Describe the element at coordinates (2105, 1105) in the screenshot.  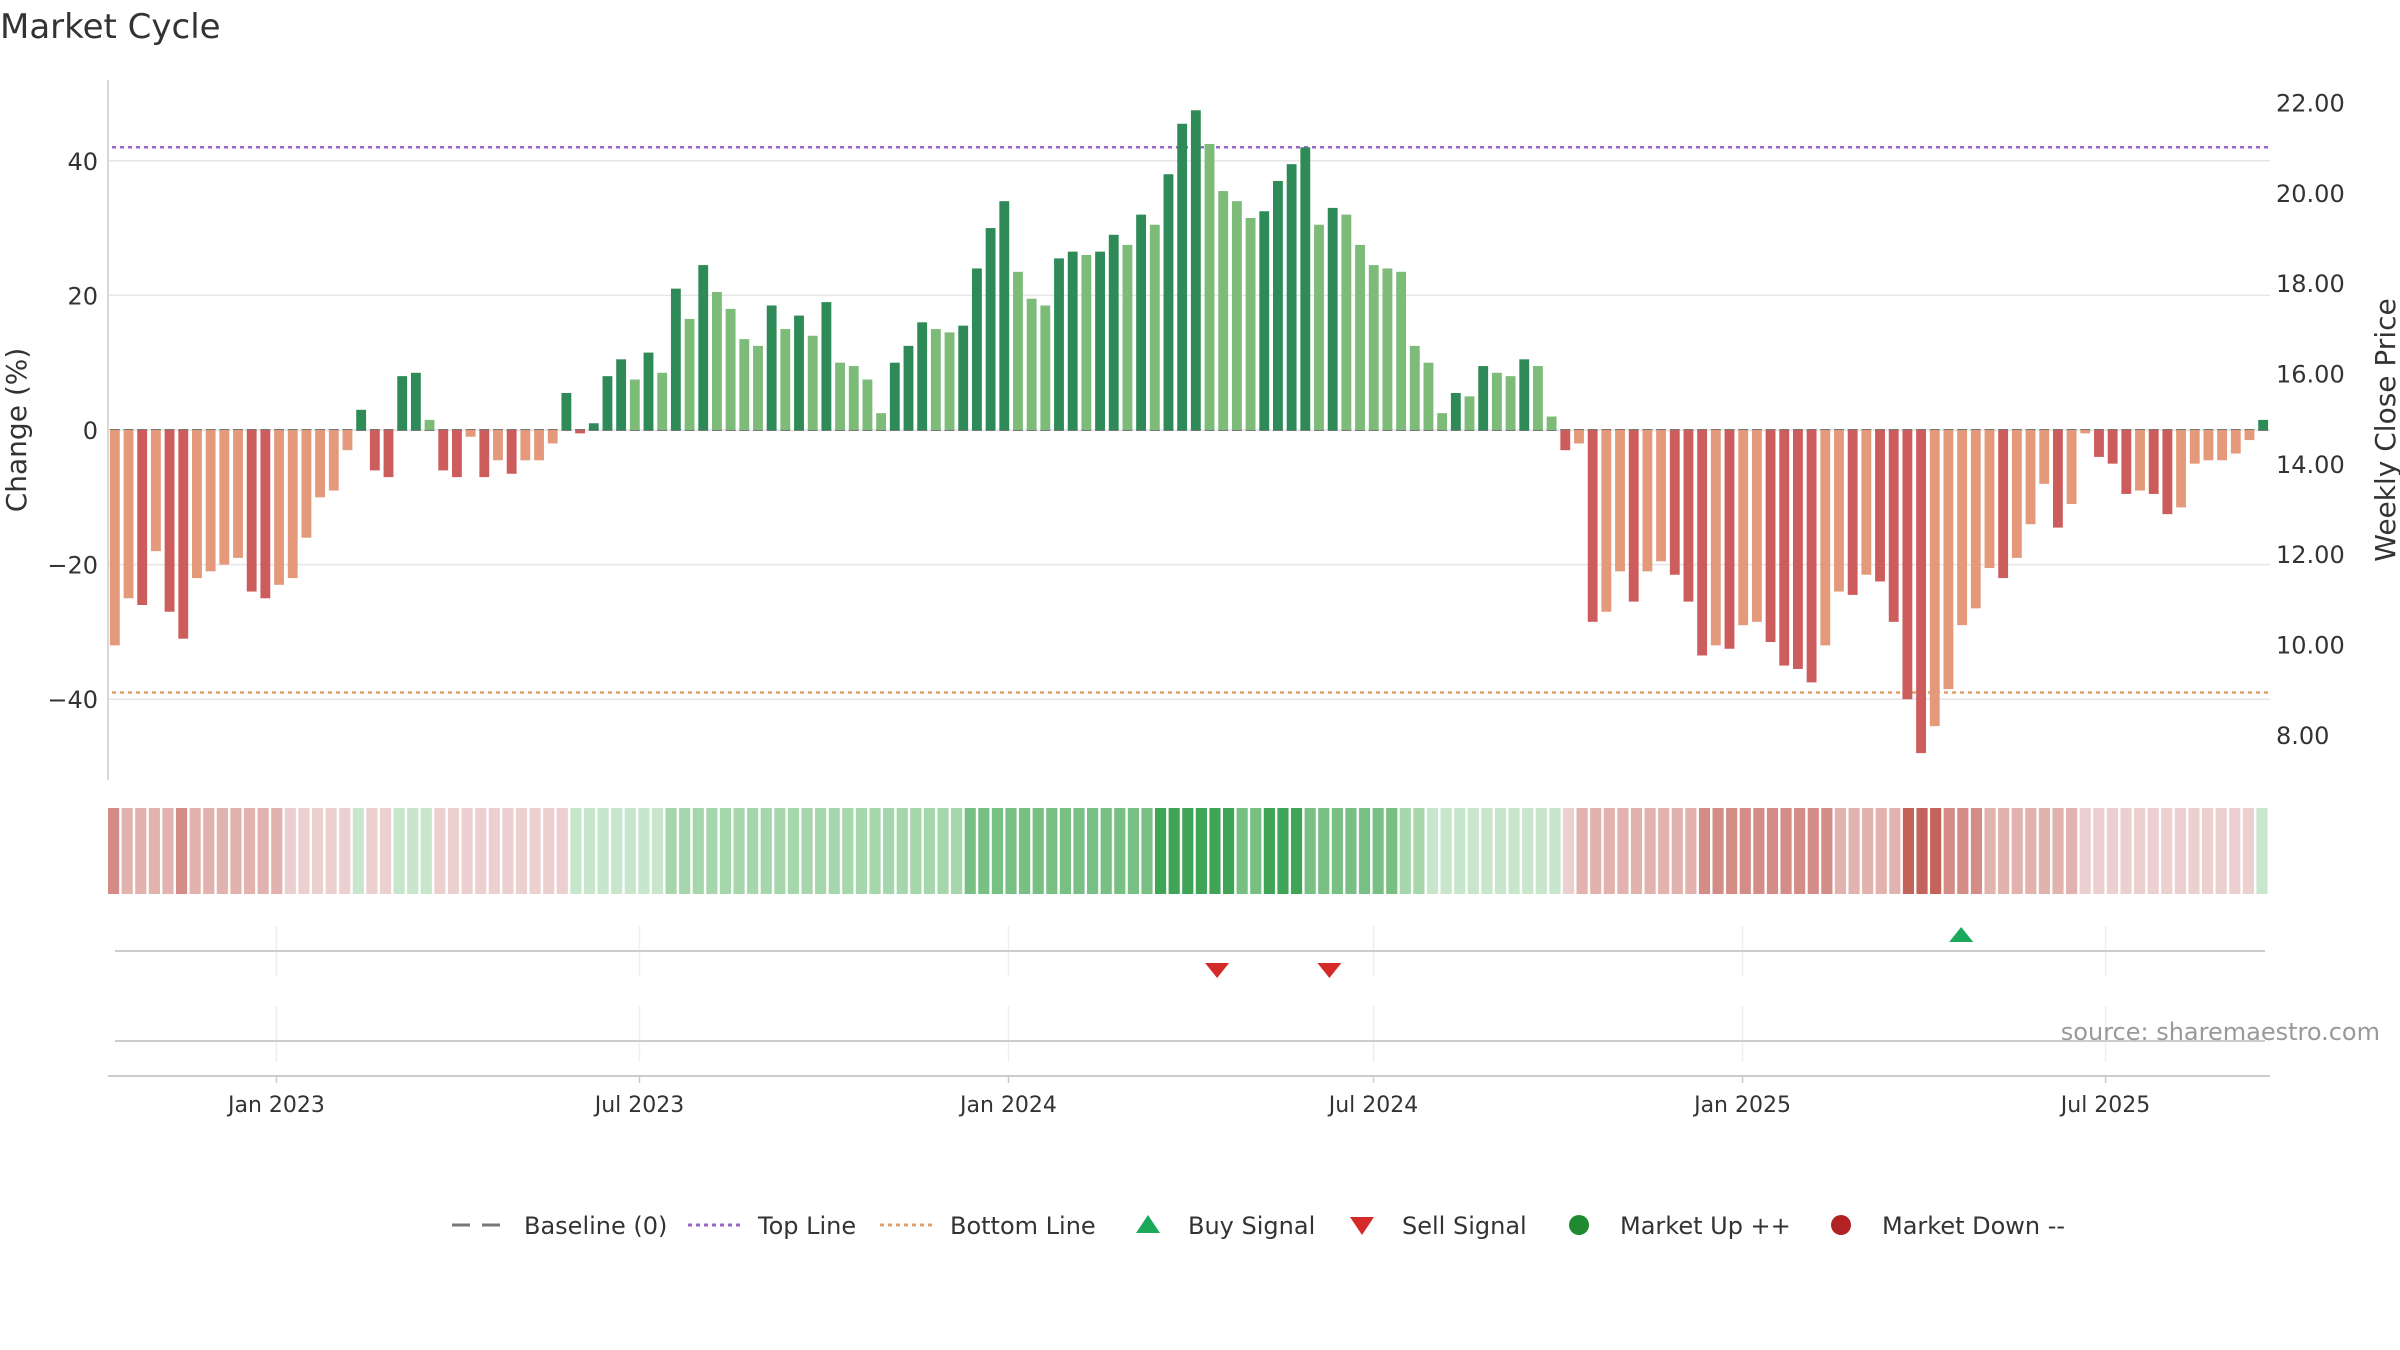
I see `x-tick-label: Jul 2025` at that location.